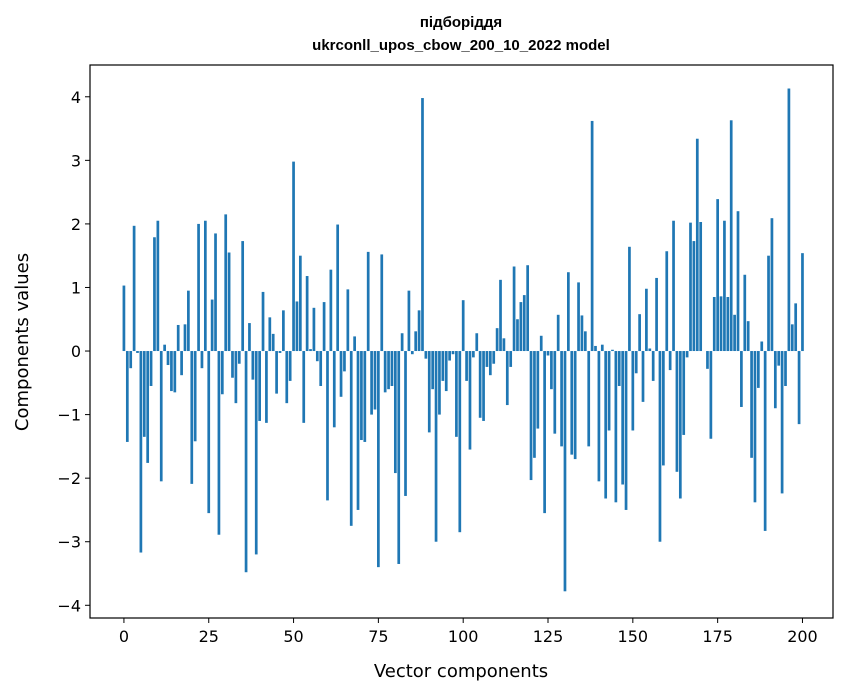 Image resolution: width=847 pixels, height=696 pixels. Describe the element at coordinates (548, 636) in the screenshot. I see `x-tick-label: 125` at that location.